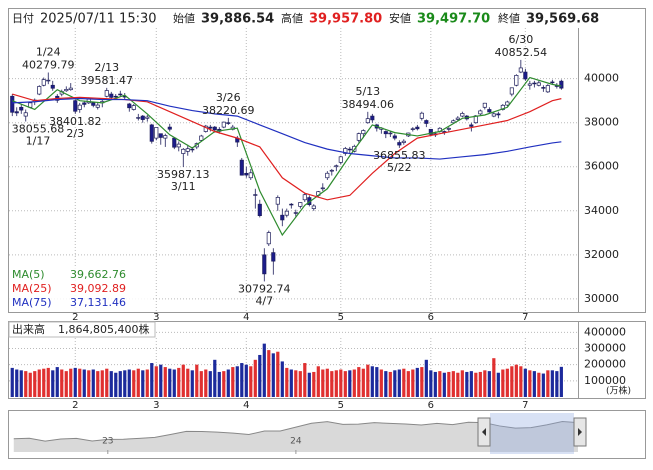  Describe the element at coordinates (525, 405) in the screenshot. I see `x-tick-label: 7` at that location.